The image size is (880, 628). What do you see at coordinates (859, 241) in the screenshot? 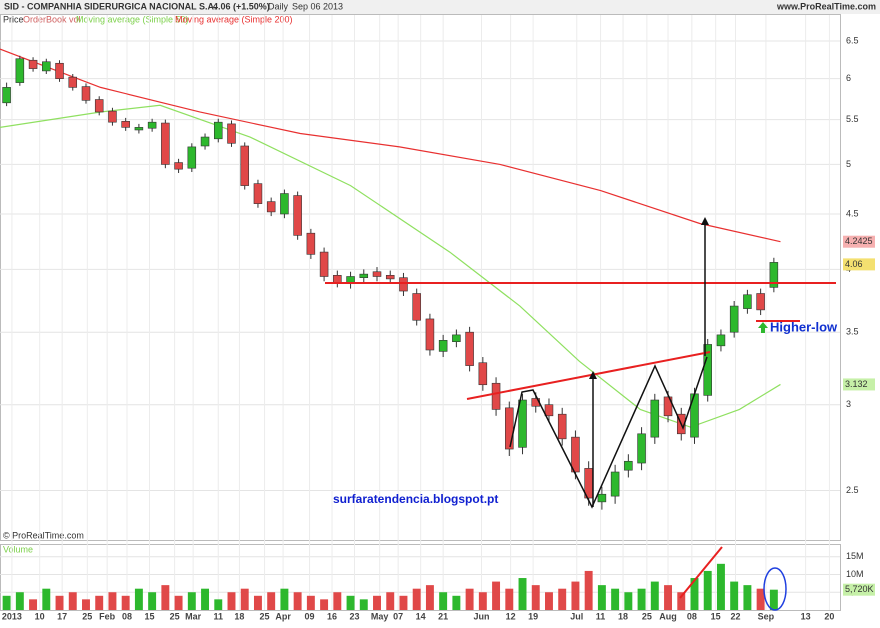
I see `ma200-value: 4.2425` at bounding box center [859, 241].